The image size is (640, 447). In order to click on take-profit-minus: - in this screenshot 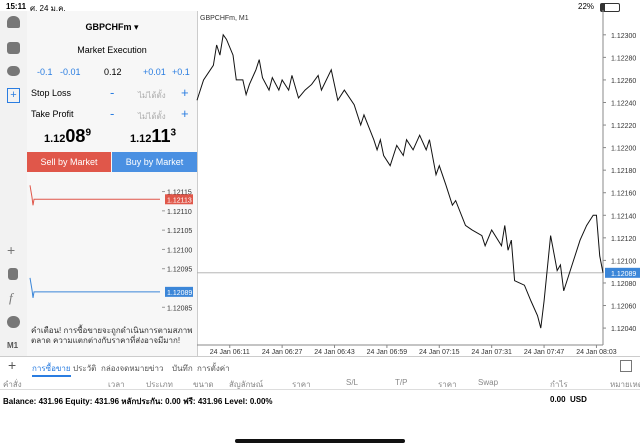, I will do `click(112, 113)`.